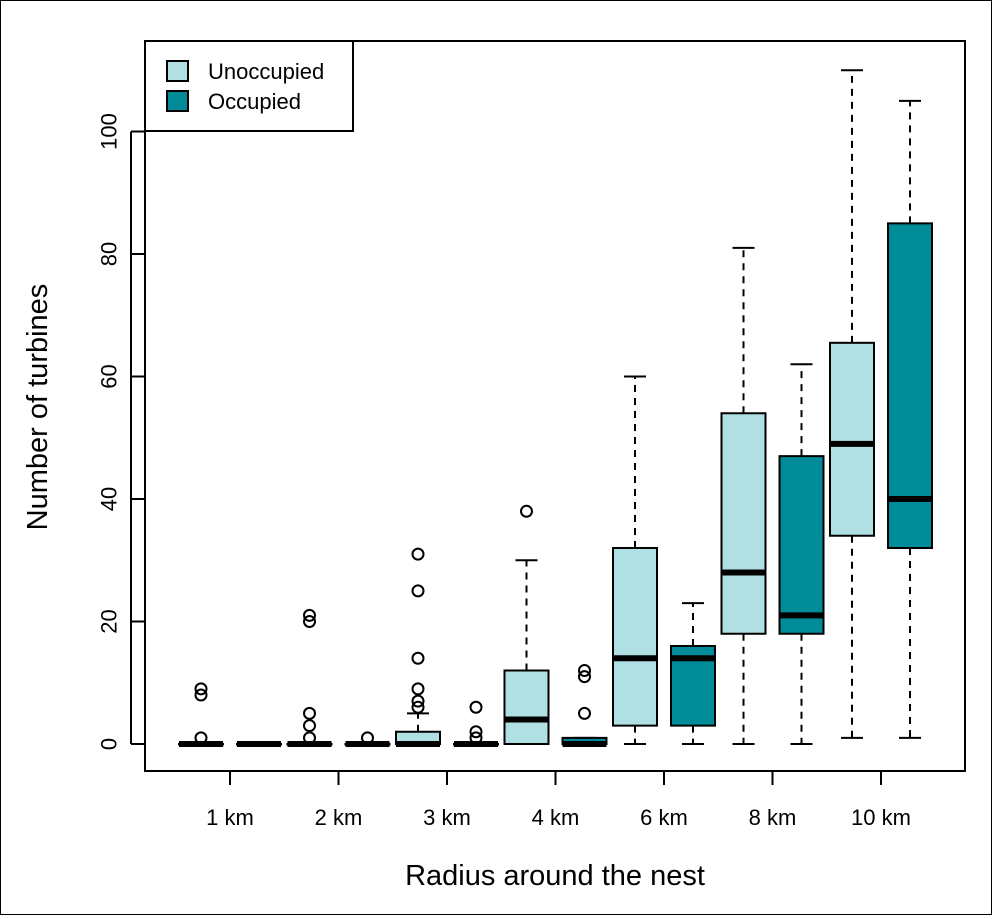  Describe the element at coordinates (881, 817) in the screenshot. I see `x-tick-label: 10 km` at that location.